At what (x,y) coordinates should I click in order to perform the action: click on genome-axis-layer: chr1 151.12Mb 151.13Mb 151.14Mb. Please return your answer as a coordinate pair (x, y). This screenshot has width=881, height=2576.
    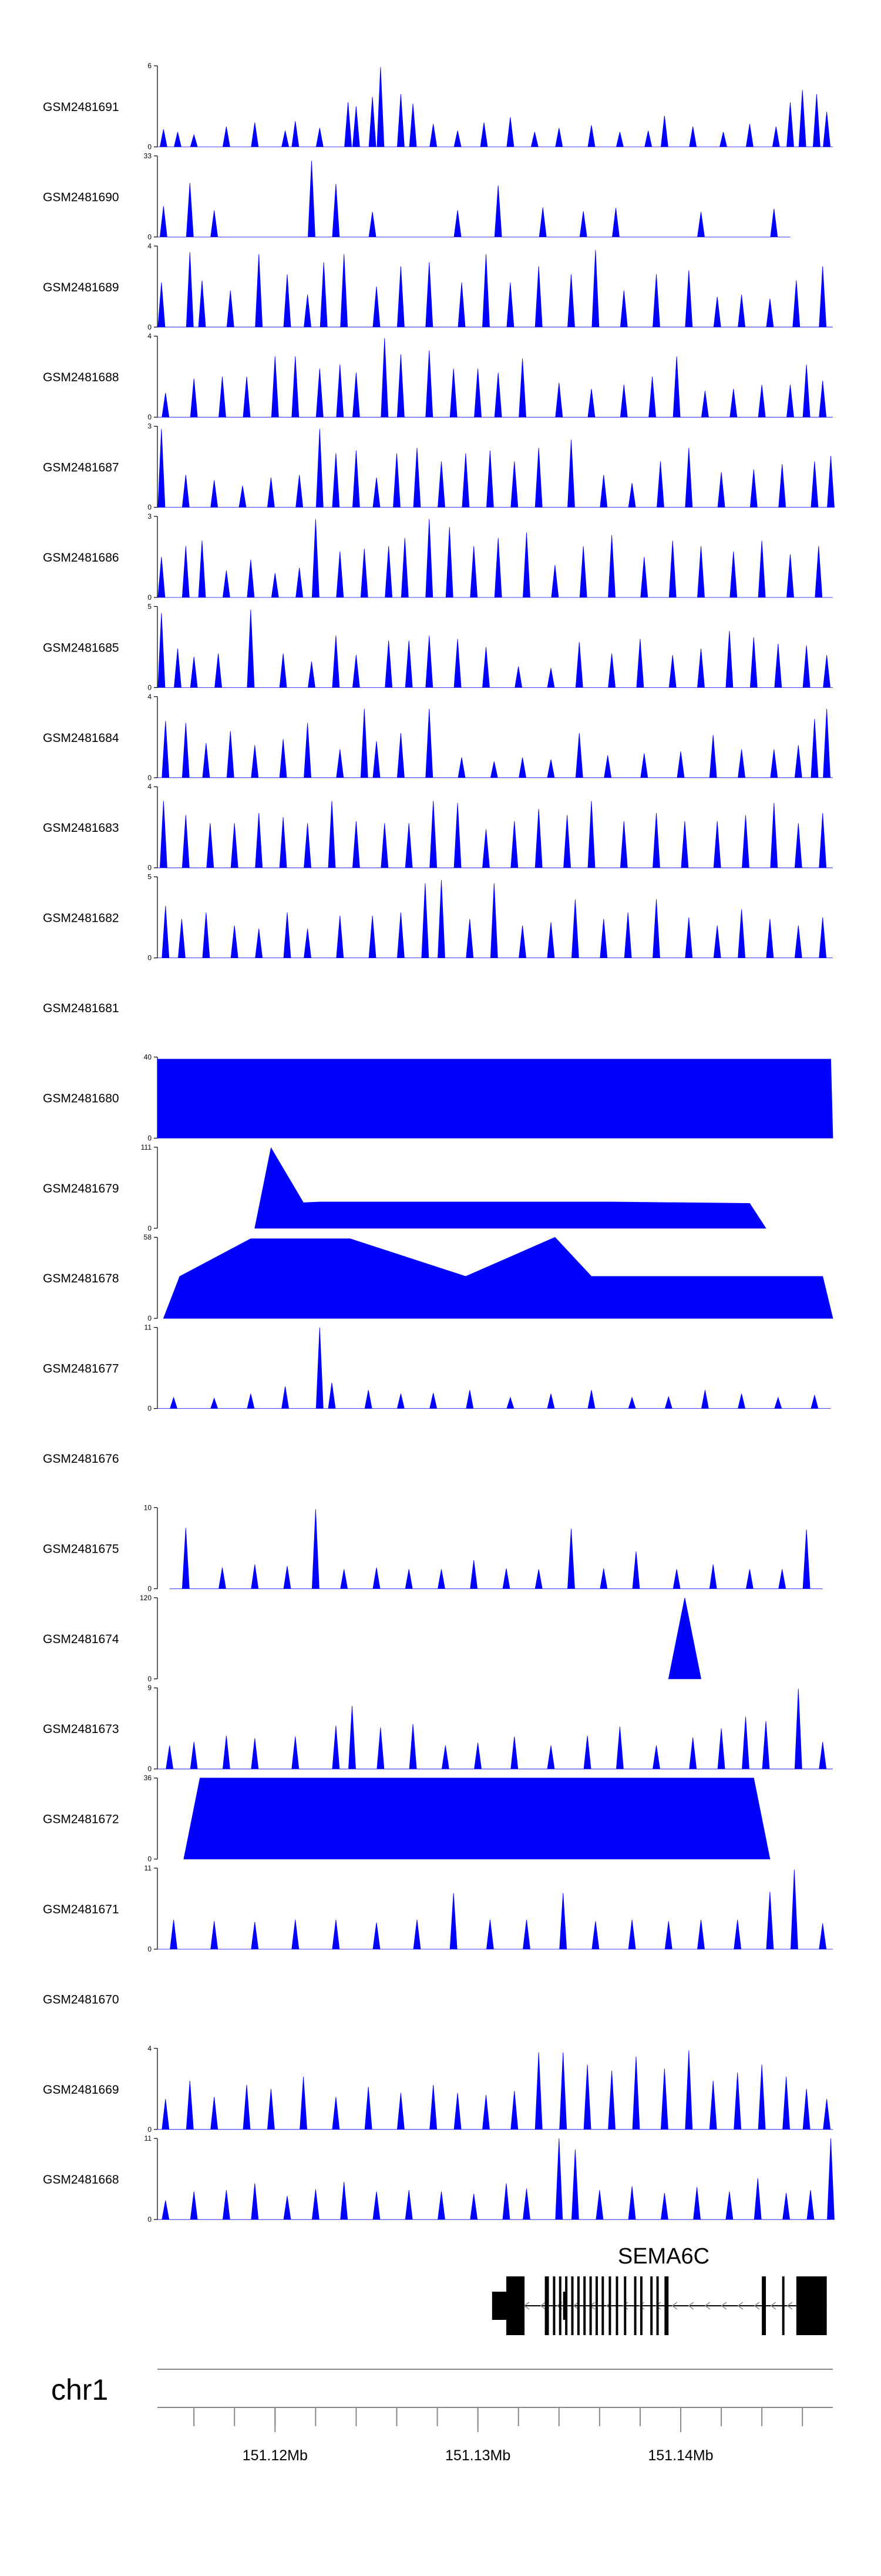
    Looking at the image, I should click on (442, 2416).